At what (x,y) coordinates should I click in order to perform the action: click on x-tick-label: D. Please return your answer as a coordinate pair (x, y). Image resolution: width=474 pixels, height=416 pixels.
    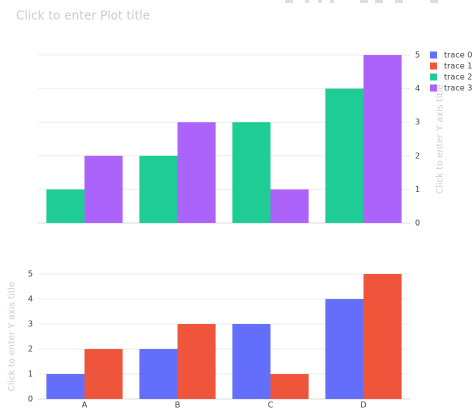
    Looking at the image, I should click on (363, 405).